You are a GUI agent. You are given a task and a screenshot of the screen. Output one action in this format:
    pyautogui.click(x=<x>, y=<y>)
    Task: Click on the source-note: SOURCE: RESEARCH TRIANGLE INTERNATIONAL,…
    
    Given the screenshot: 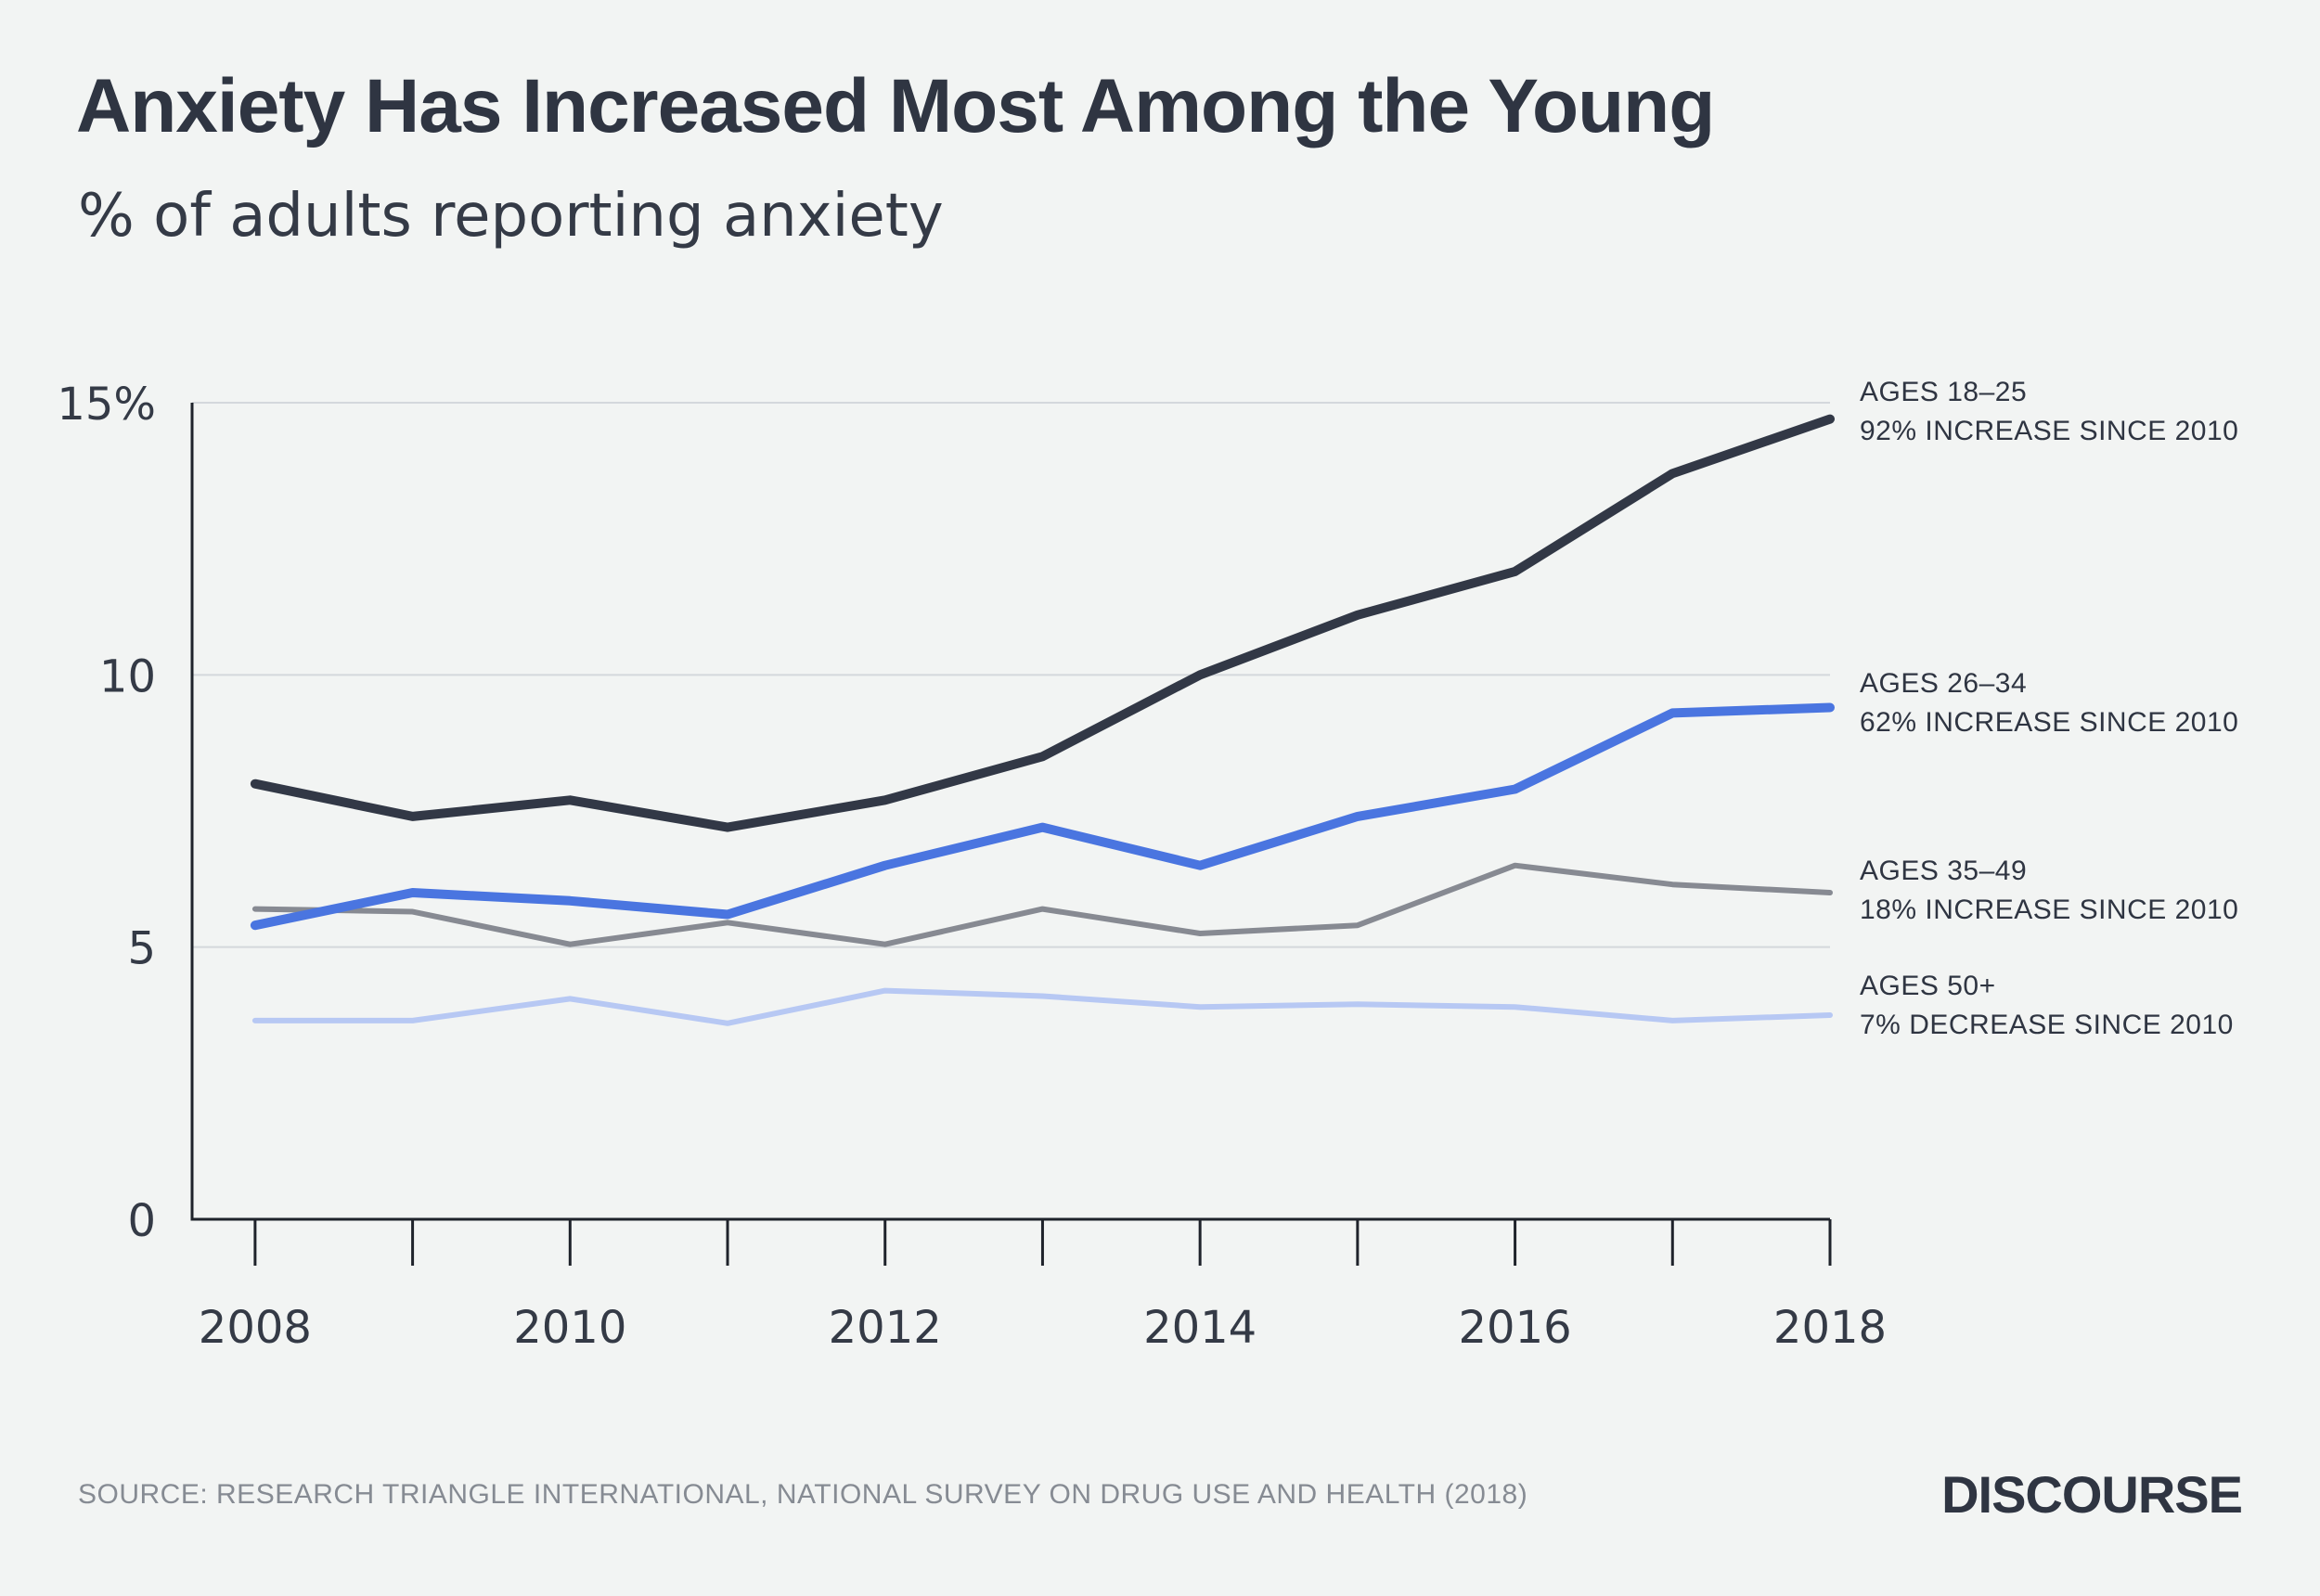 What is the action you would take?
    pyautogui.click(x=803, y=1495)
    